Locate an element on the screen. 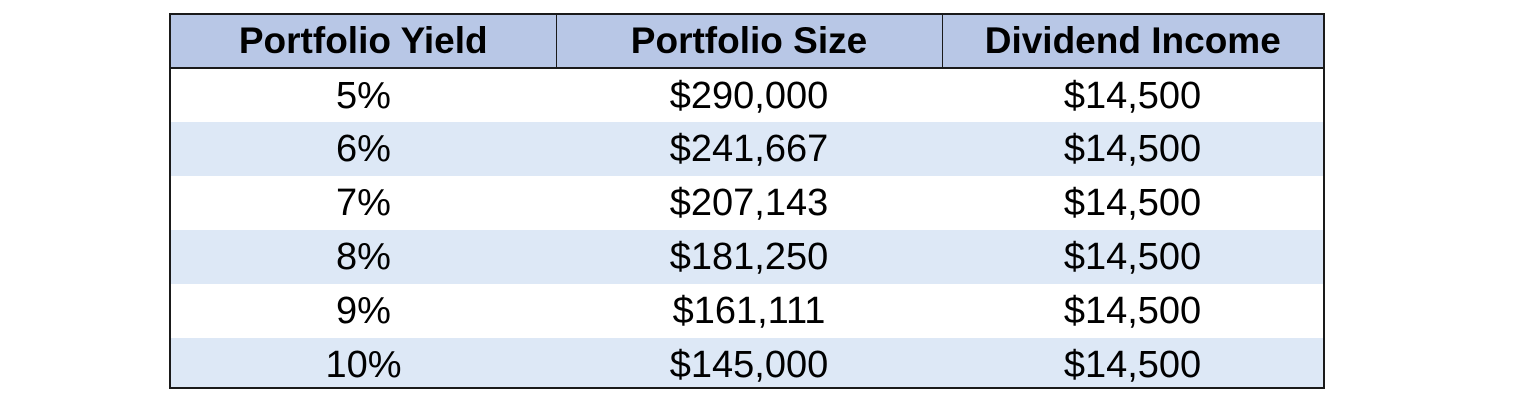 This screenshot has height=406, width=1522. table-row: 5% $290,000 $14,500 is located at coordinates (747, 95).